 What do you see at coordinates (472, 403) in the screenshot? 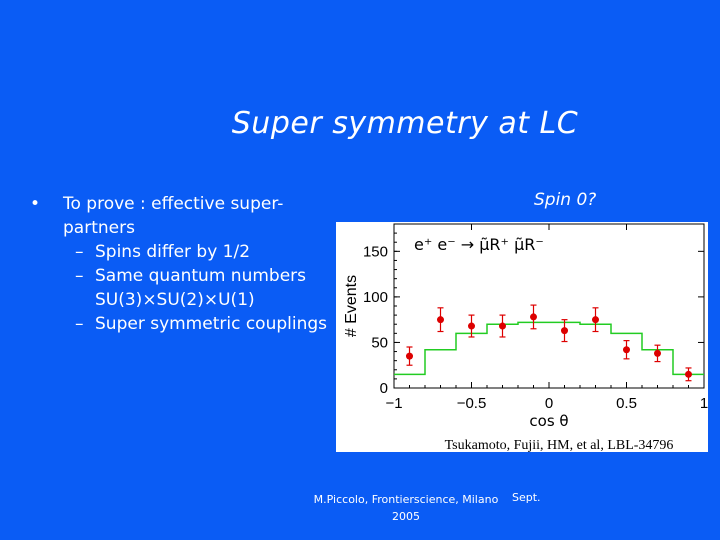
I see `x-tick-label: −0.5` at bounding box center [472, 403].